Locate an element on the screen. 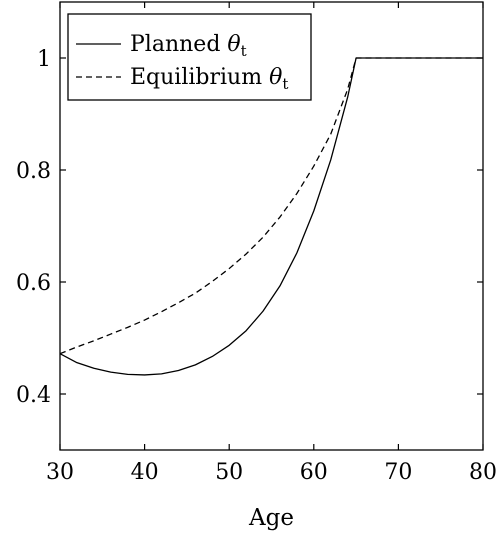 This screenshot has width=497, height=534. legend: Planned θt Equilibrium θt is located at coordinates (189, 57).